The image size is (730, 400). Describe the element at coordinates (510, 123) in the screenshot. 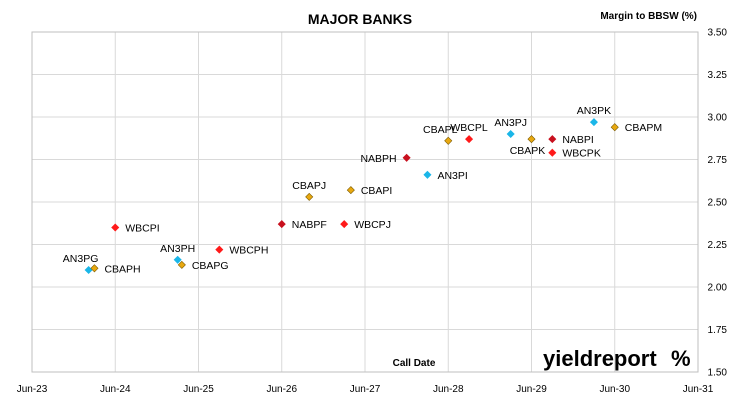

I see `data-point-label: AN3PJ` at that location.